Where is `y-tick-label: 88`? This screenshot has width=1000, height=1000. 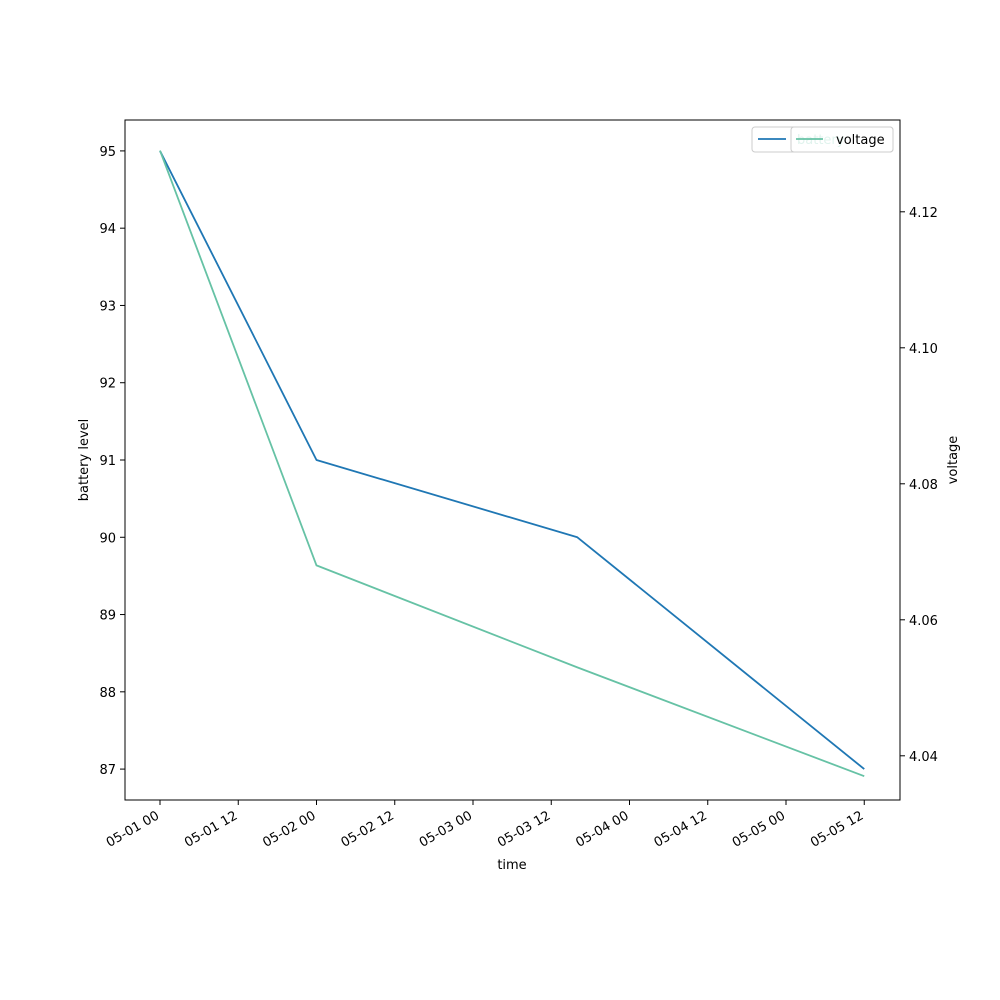 y-tick-label: 88 is located at coordinates (107, 693).